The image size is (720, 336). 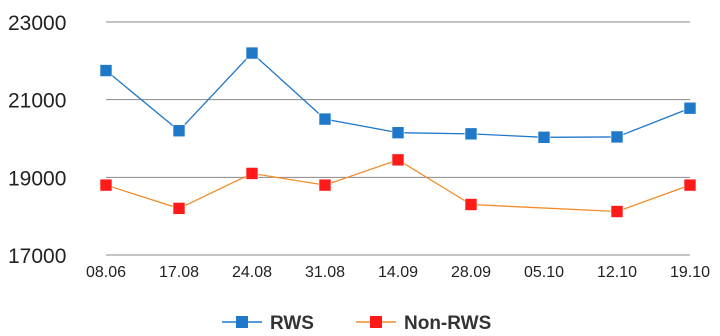 What do you see at coordinates (268, 323) in the screenshot?
I see `legend-item-rws: RWS` at bounding box center [268, 323].